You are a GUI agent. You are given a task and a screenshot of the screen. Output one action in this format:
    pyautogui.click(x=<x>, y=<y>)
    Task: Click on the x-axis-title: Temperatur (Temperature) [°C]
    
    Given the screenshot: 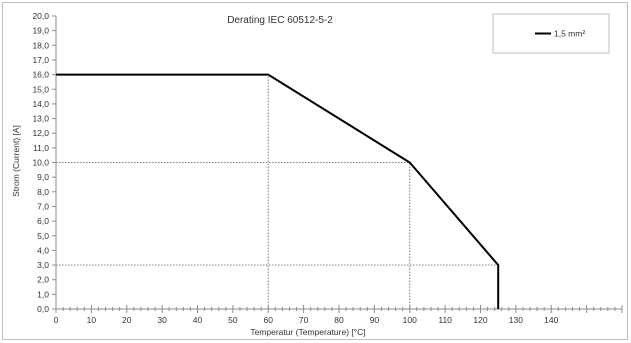 What is the action you would take?
    pyautogui.click(x=307, y=332)
    